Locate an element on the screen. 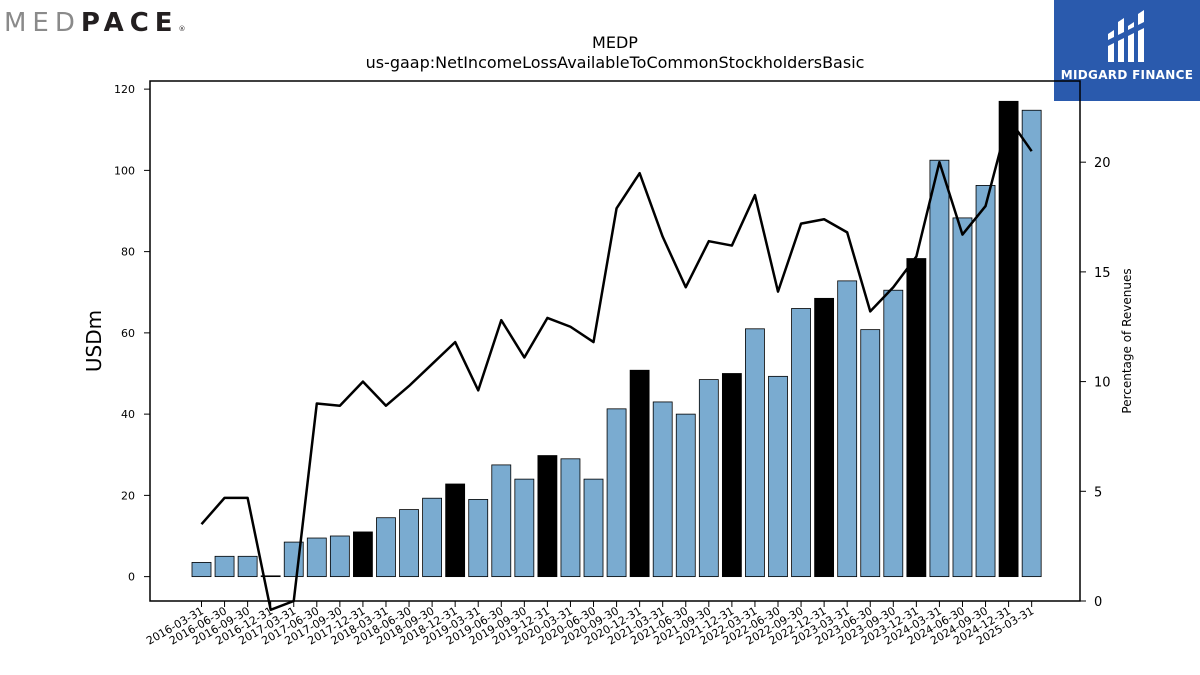  y-tick-label: 60 is located at coordinates (128, 333).